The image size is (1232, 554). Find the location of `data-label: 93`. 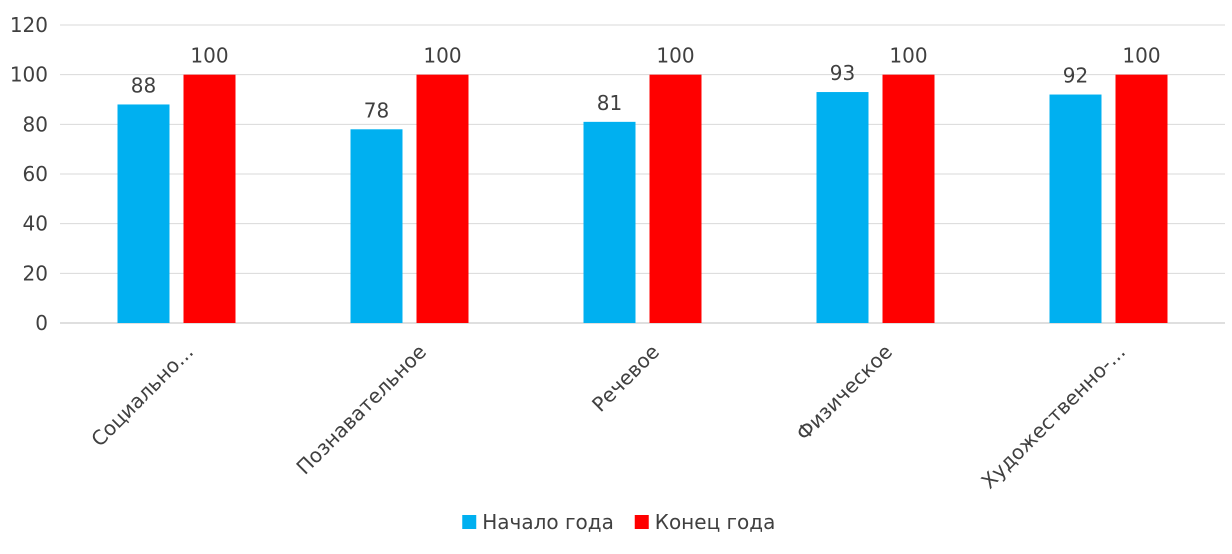

data-label: 93 is located at coordinates (842, 73).